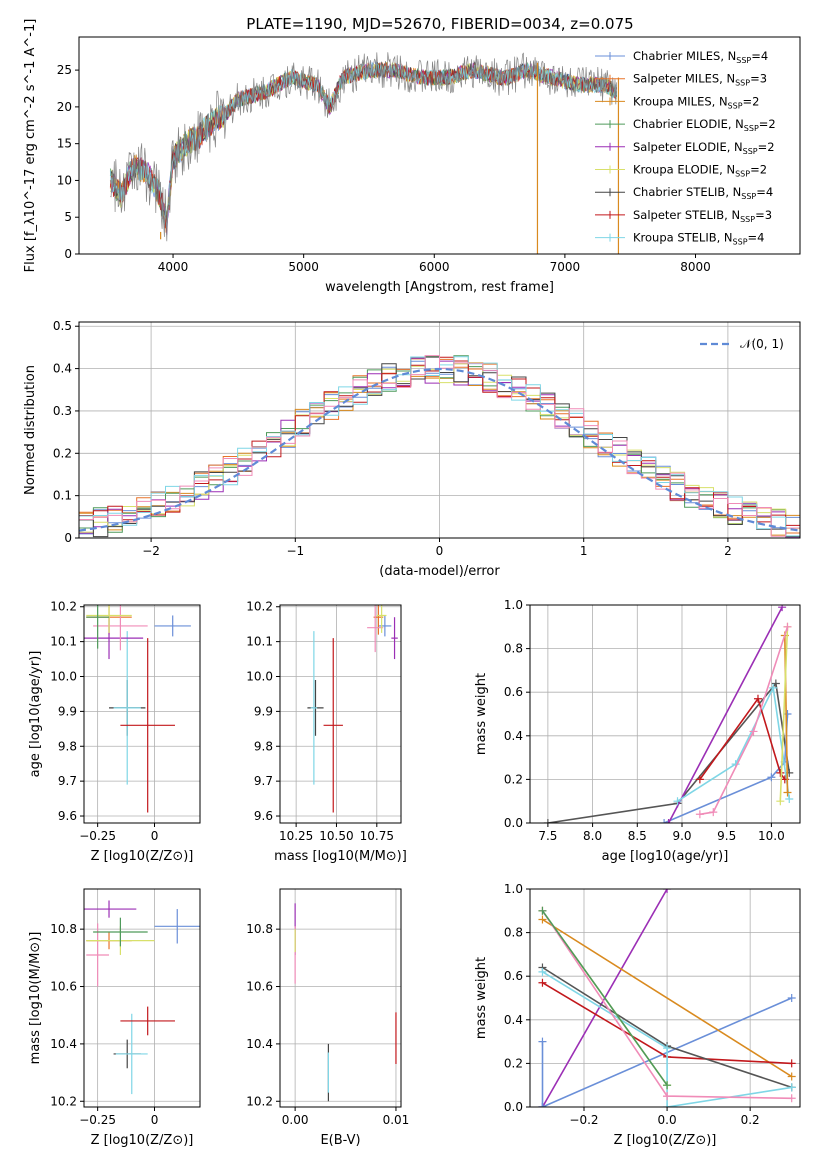 This screenshot has height=1170, width=819. Describe the element at coordinates (700, 80) in the screenshot. I see `legend-label: Salpeter MILES, NSSP=3` at that location.